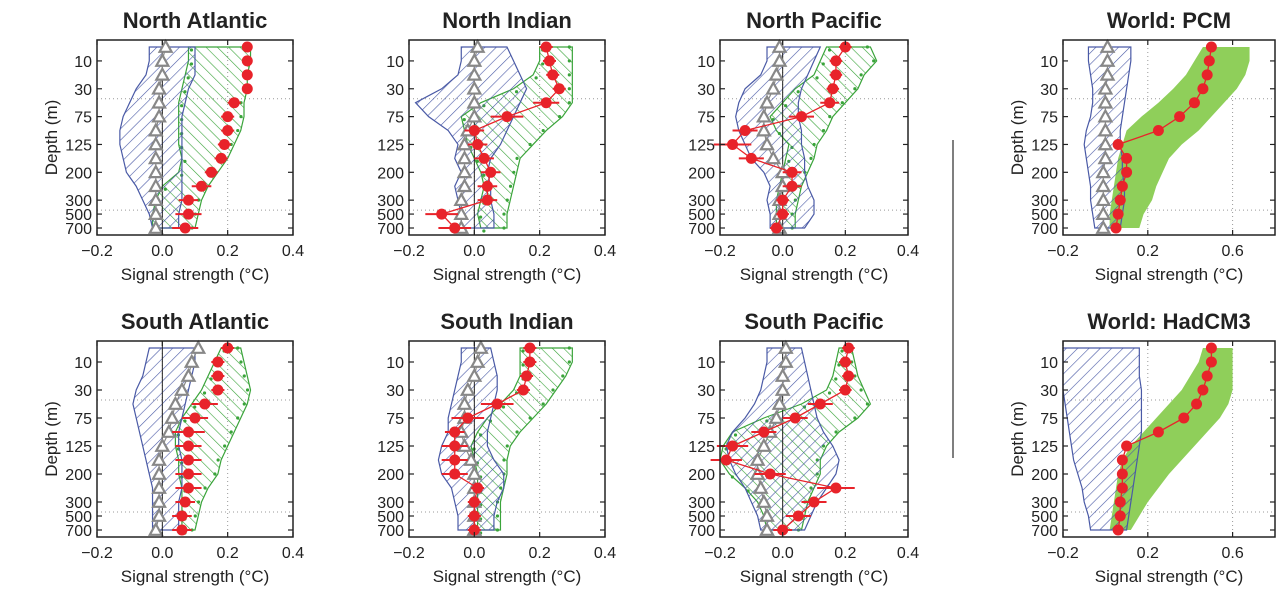 This screenshot has width=1280, height=608. What do you see at coordinates (1179, 137) in the screenshot?
I see `model-band` at bounding box center [1179, 137].